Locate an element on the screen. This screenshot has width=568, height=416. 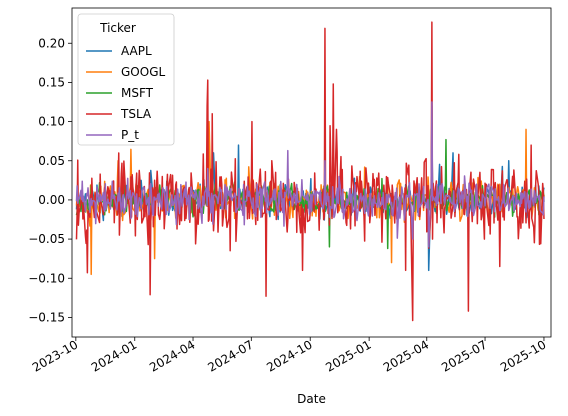
y-tick-label: −0.05 is located at coordinates (46, 239).